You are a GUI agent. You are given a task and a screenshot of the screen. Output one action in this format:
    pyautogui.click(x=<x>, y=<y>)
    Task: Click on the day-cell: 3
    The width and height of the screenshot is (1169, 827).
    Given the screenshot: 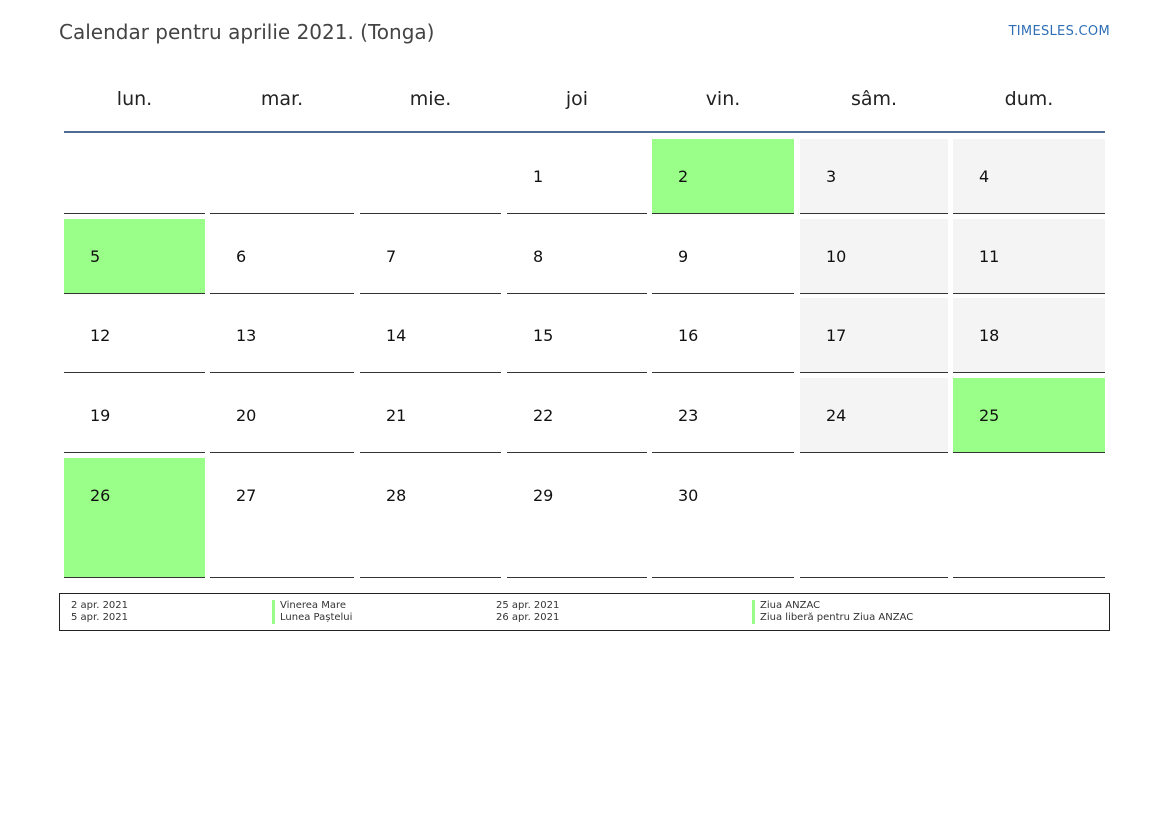 What is the action you would take?
    pyautogui.click(x=874, y=176)
    